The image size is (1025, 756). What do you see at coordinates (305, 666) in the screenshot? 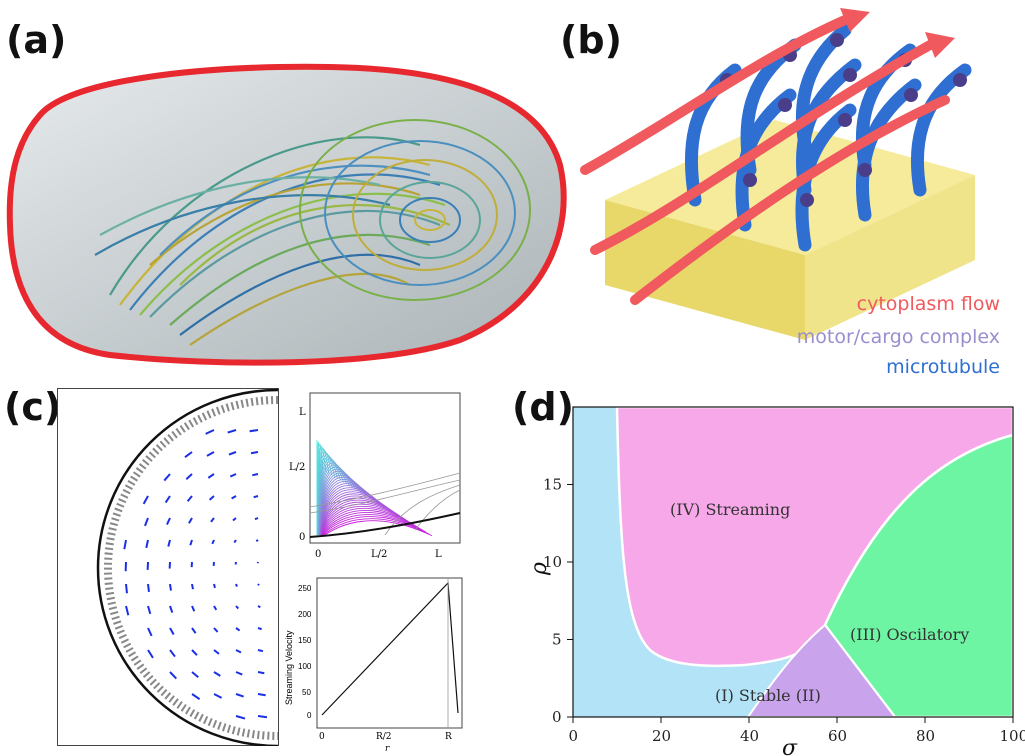
I see `inset-bottom-ytick-100: 100` at bounding box center [305, 666].